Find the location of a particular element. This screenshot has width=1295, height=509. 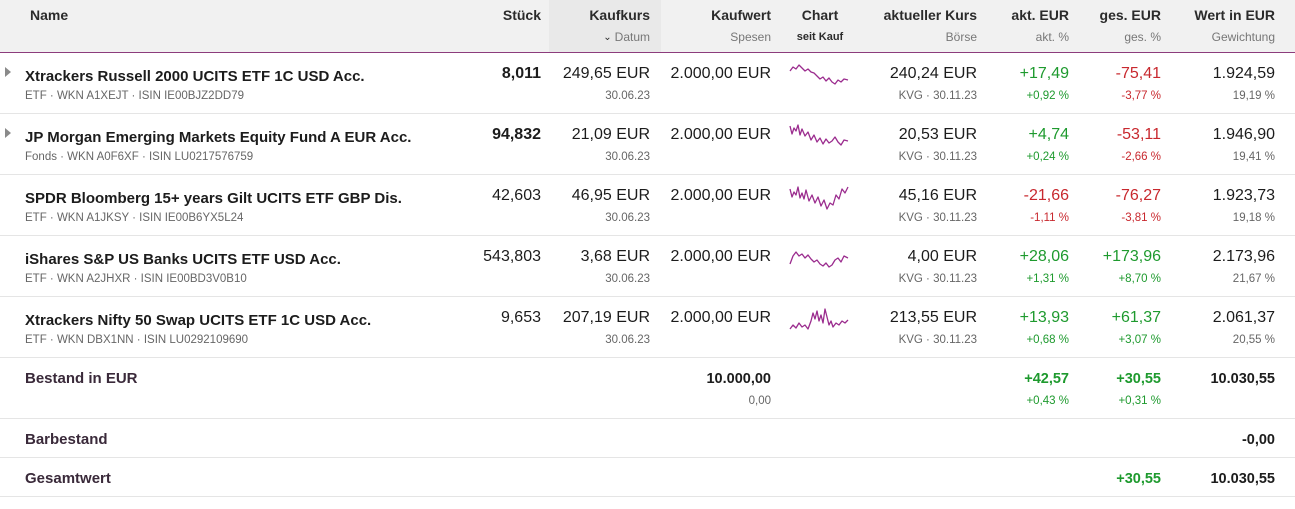

header-name: Name is located at coordinates (49, 15).